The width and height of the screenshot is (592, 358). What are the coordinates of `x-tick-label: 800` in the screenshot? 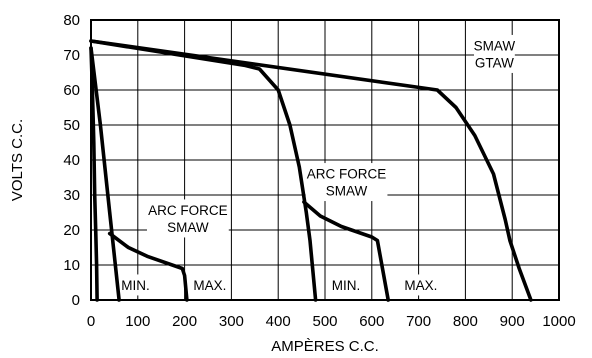 It's located at (465, 321).